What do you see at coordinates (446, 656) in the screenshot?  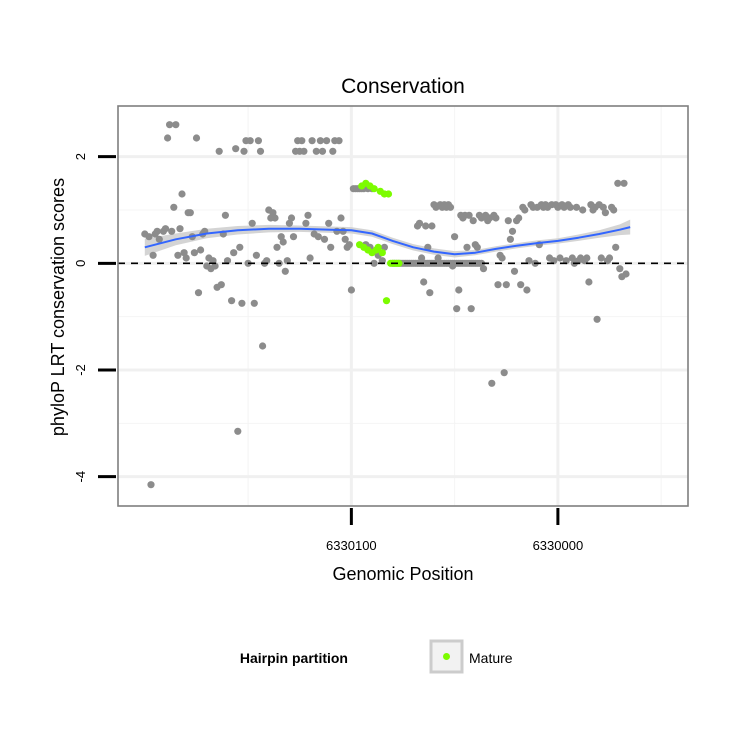 I see `legend-key-mature` at bounding box center [446, 656].